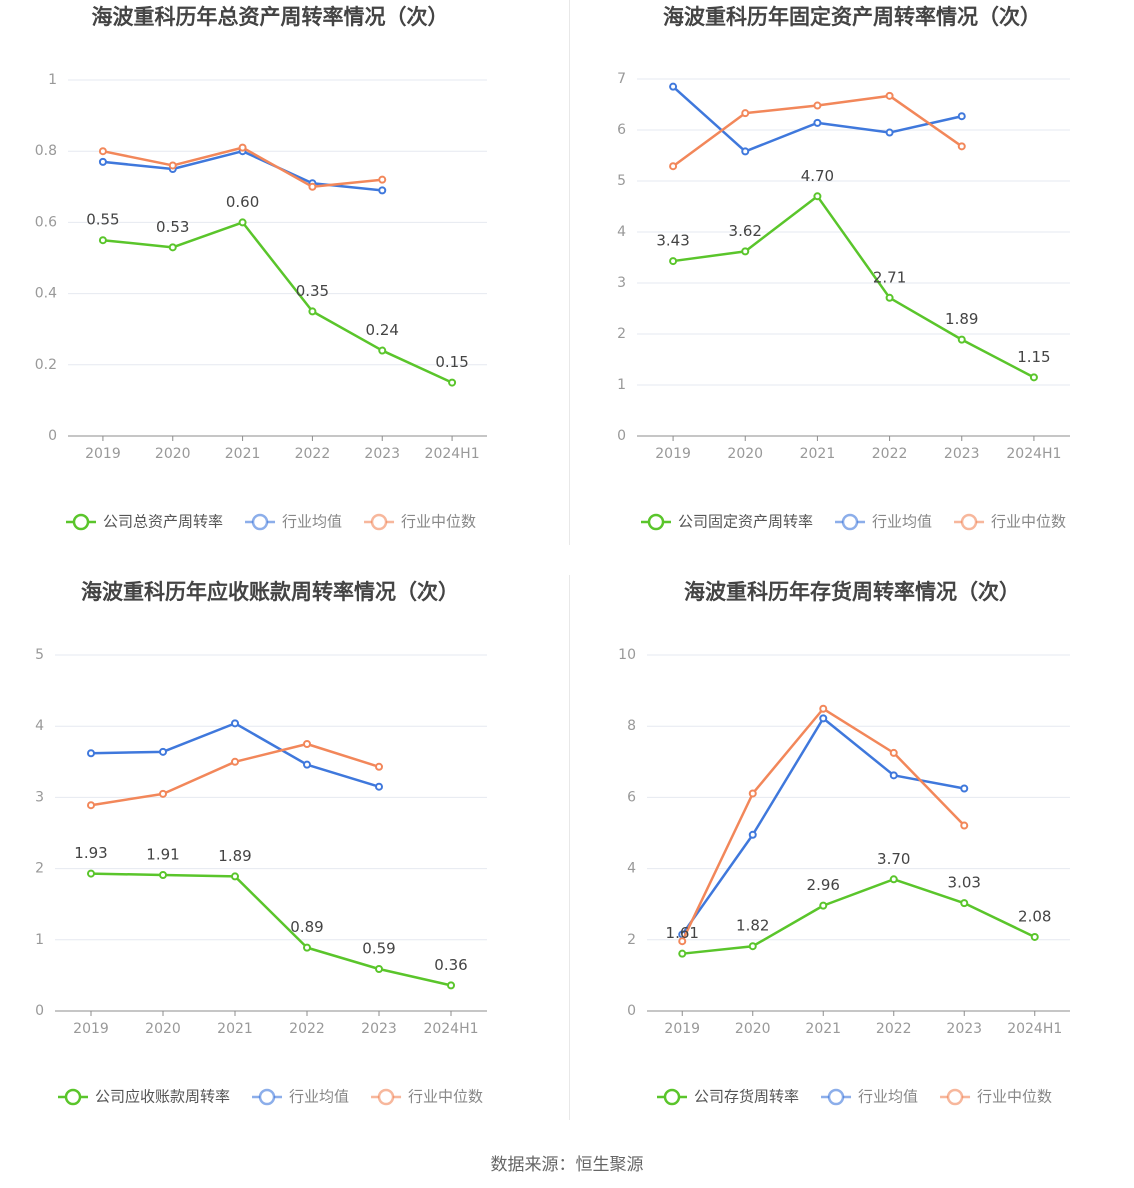 Image resolution: width=1134 pixels, height=1188 pixels. What do you see at coordinates (144, 522) in the screenshot?
I see `legend-item-company: 公司总资产周转率` at bounding box center [144, 522].